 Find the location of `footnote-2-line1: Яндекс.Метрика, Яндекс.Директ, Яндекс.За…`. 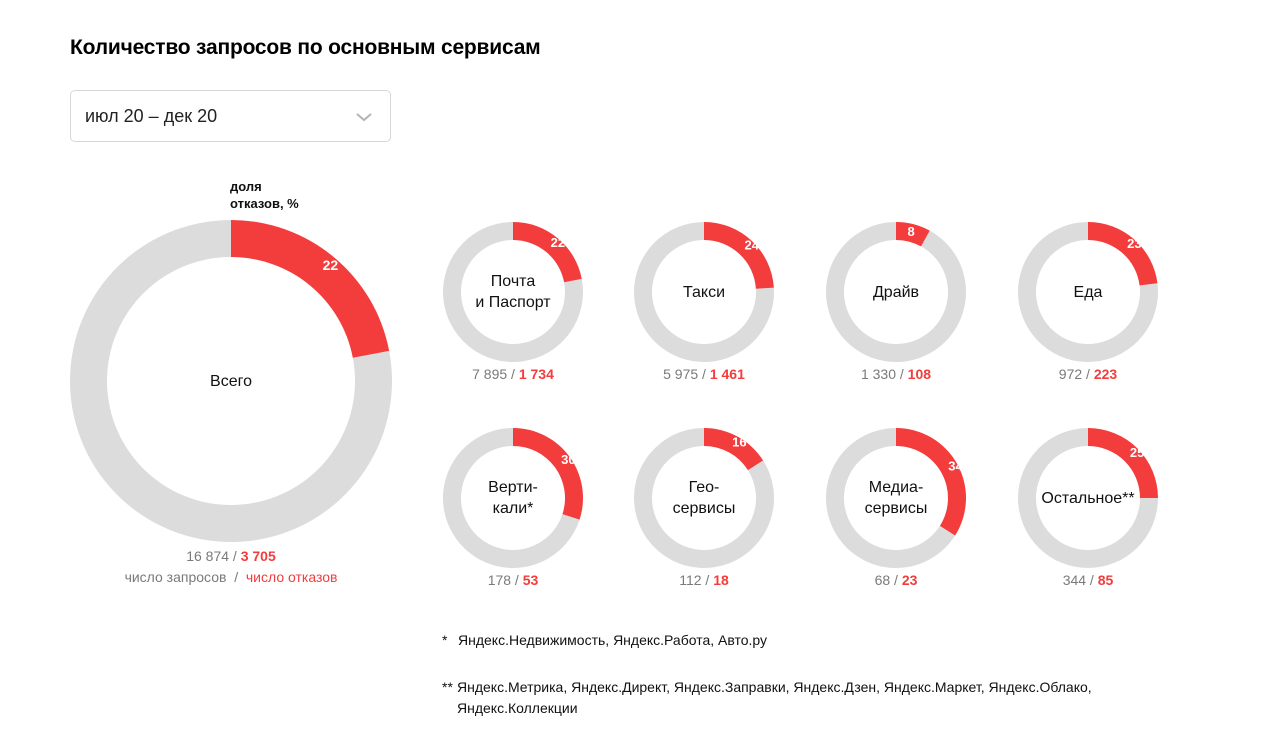

footnote-2-line1: Яндекс.Метрика, Яндекс.Директ, Яндекс.За… is located at coordinates (774, 687).